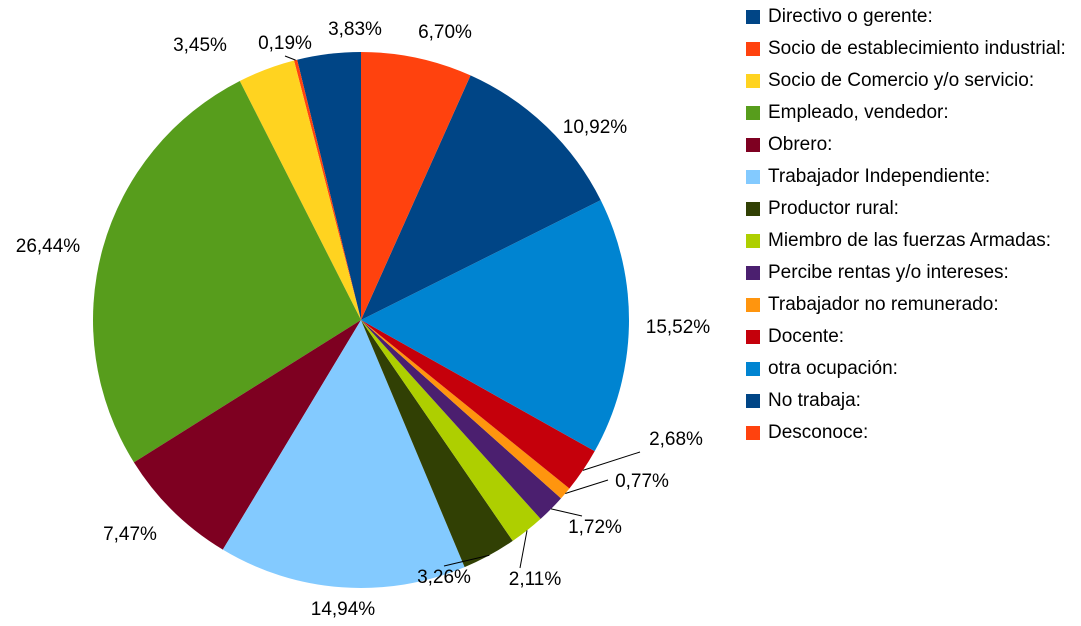 The width and height of the screenshot is (1081, 626). What do you see at coordinates (806, 336) in the screenshot?
I see `legend-label: Docente:` at bounding box center [806, 336].